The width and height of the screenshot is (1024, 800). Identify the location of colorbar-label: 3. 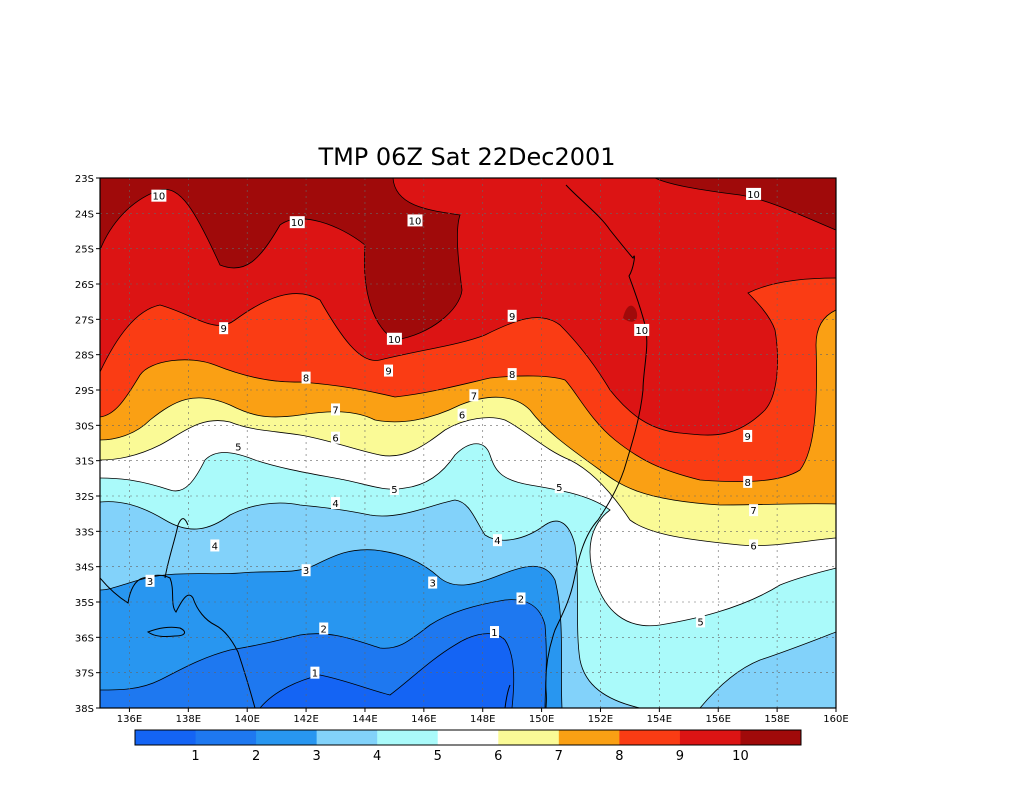
(316, 756).